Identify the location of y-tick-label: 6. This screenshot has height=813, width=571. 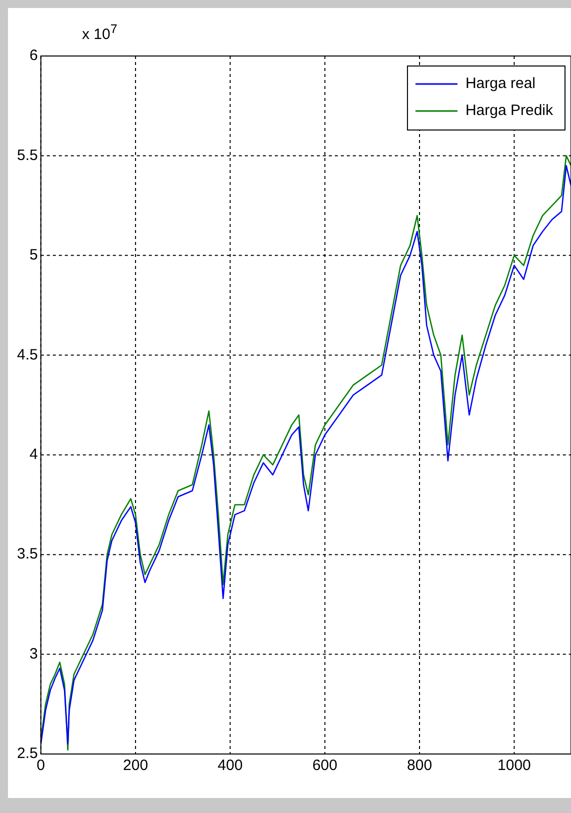
(34, 55).